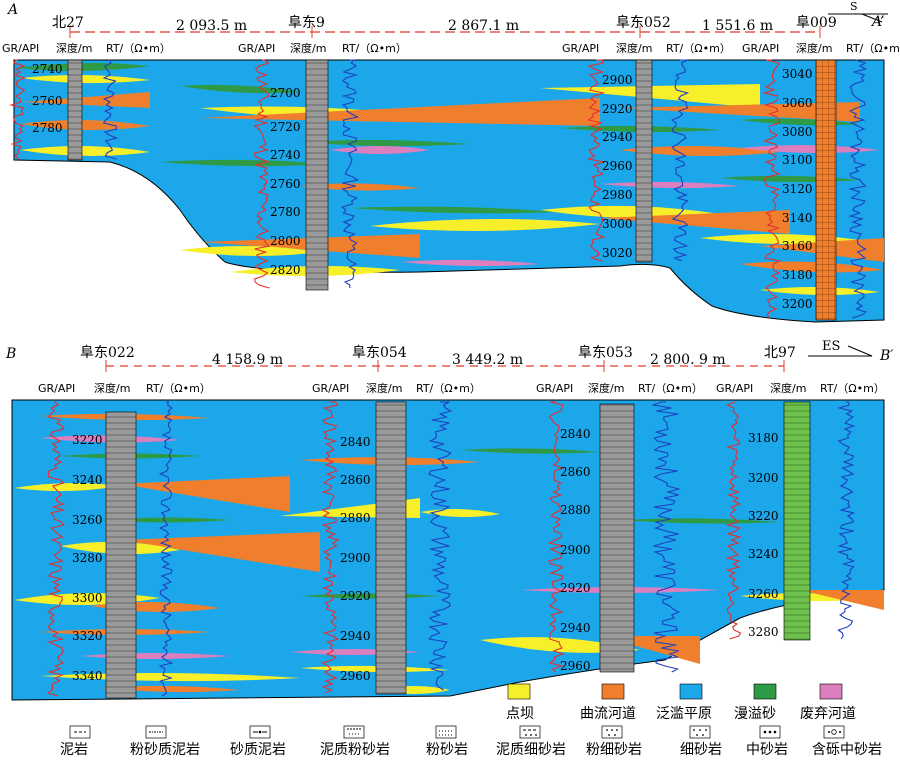 This screenshot has width=900, height=760. Describe the element at coordinates (612, 732) in the screenshot. I see `lith-symbol-silty-fine-sandstone` at that location.